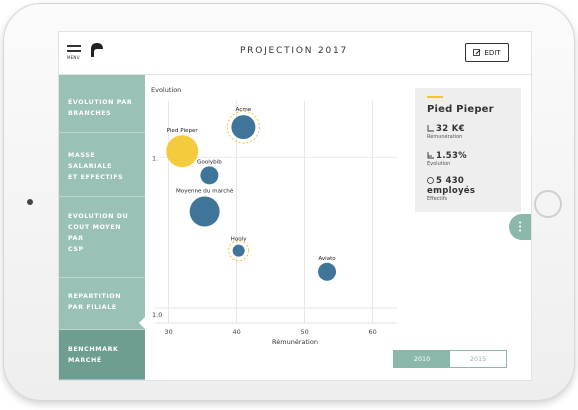 Image resolution: width=578 pixels, height=410 pixels. What do you see at coordinates (82, 155) in the screenshot?
I see `sidebar-item-label: MASSE` at bounding box center [82, 155].